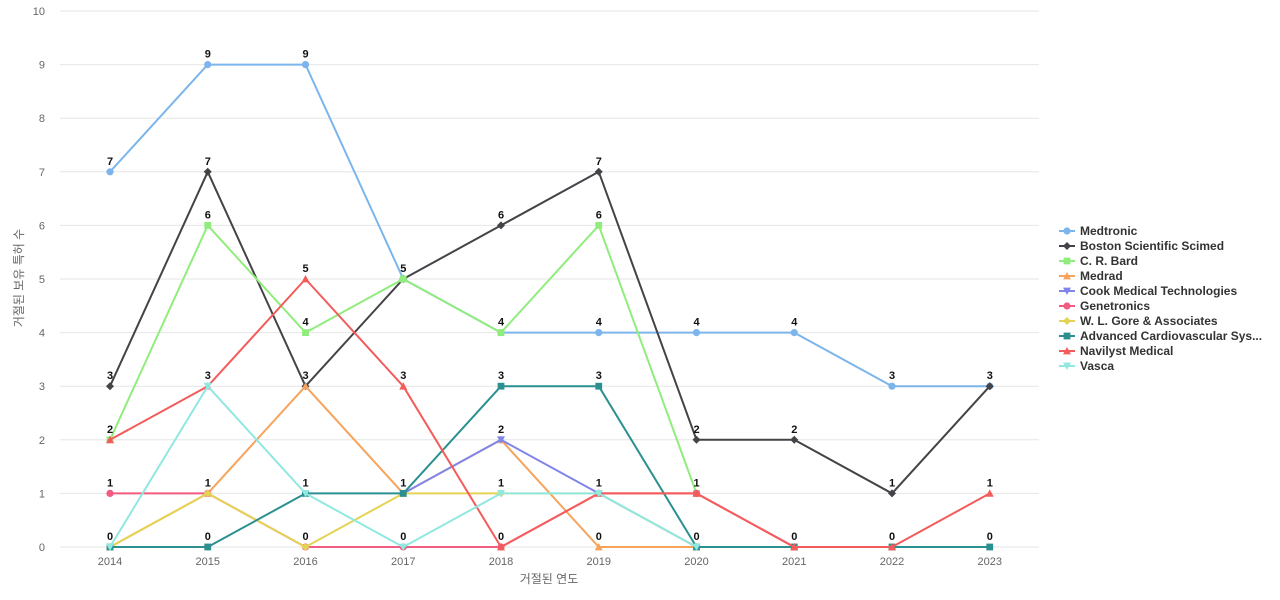  I want to click on x-tick-label: 2018, so click(501, 562).